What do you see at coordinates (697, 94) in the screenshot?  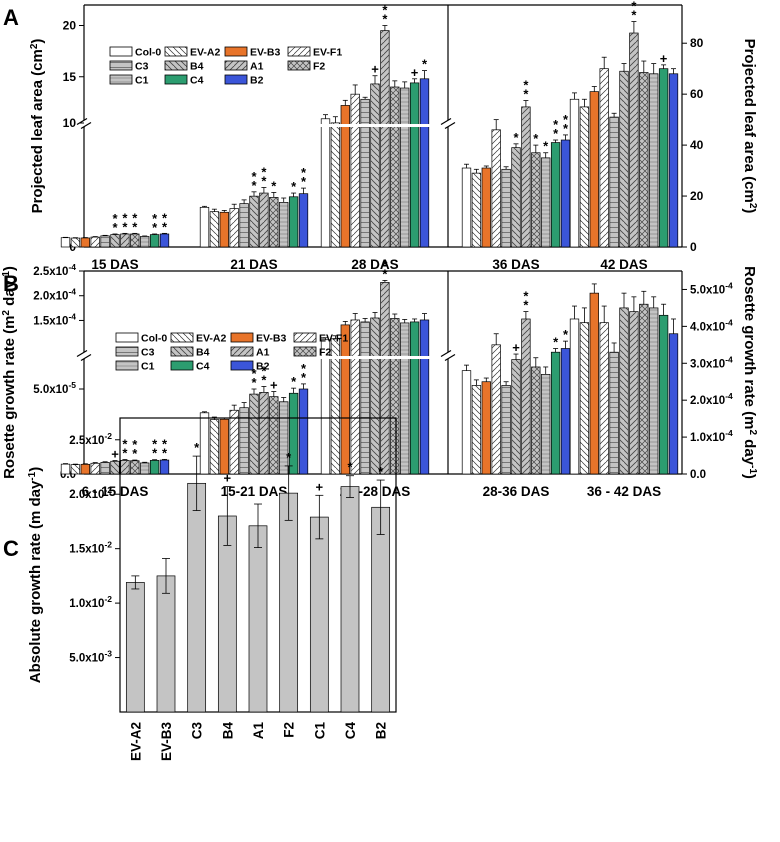 I see `right-tick-label: 60` at bounding box center [697, 94].